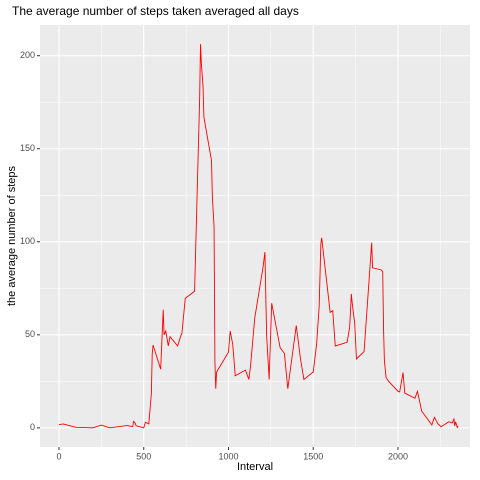  What do you see at coordinates (12, 235) in the screenshot?
I see `y-axis-label: the average number of steps` at bounding box center [12, 235].